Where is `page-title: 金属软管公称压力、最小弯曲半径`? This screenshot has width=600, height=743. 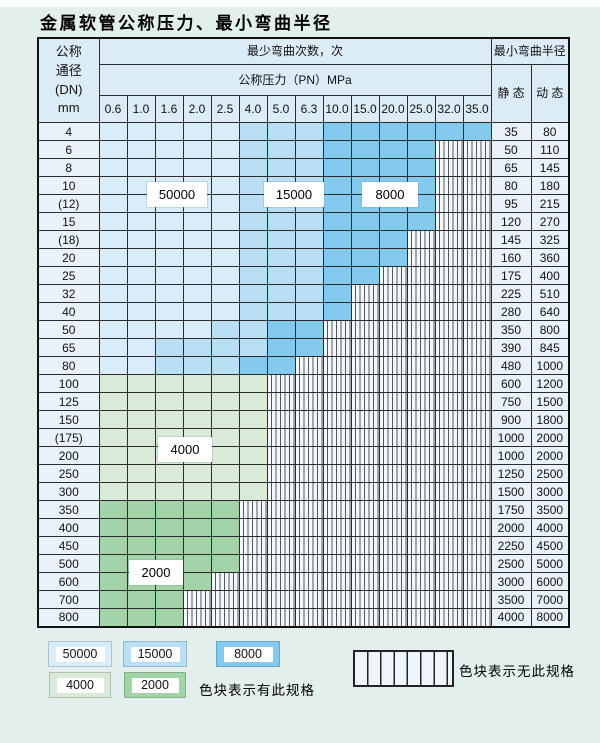 page-title: 金属软管公称压力、最小弯曲半径 is located at coordinates (186, 24).